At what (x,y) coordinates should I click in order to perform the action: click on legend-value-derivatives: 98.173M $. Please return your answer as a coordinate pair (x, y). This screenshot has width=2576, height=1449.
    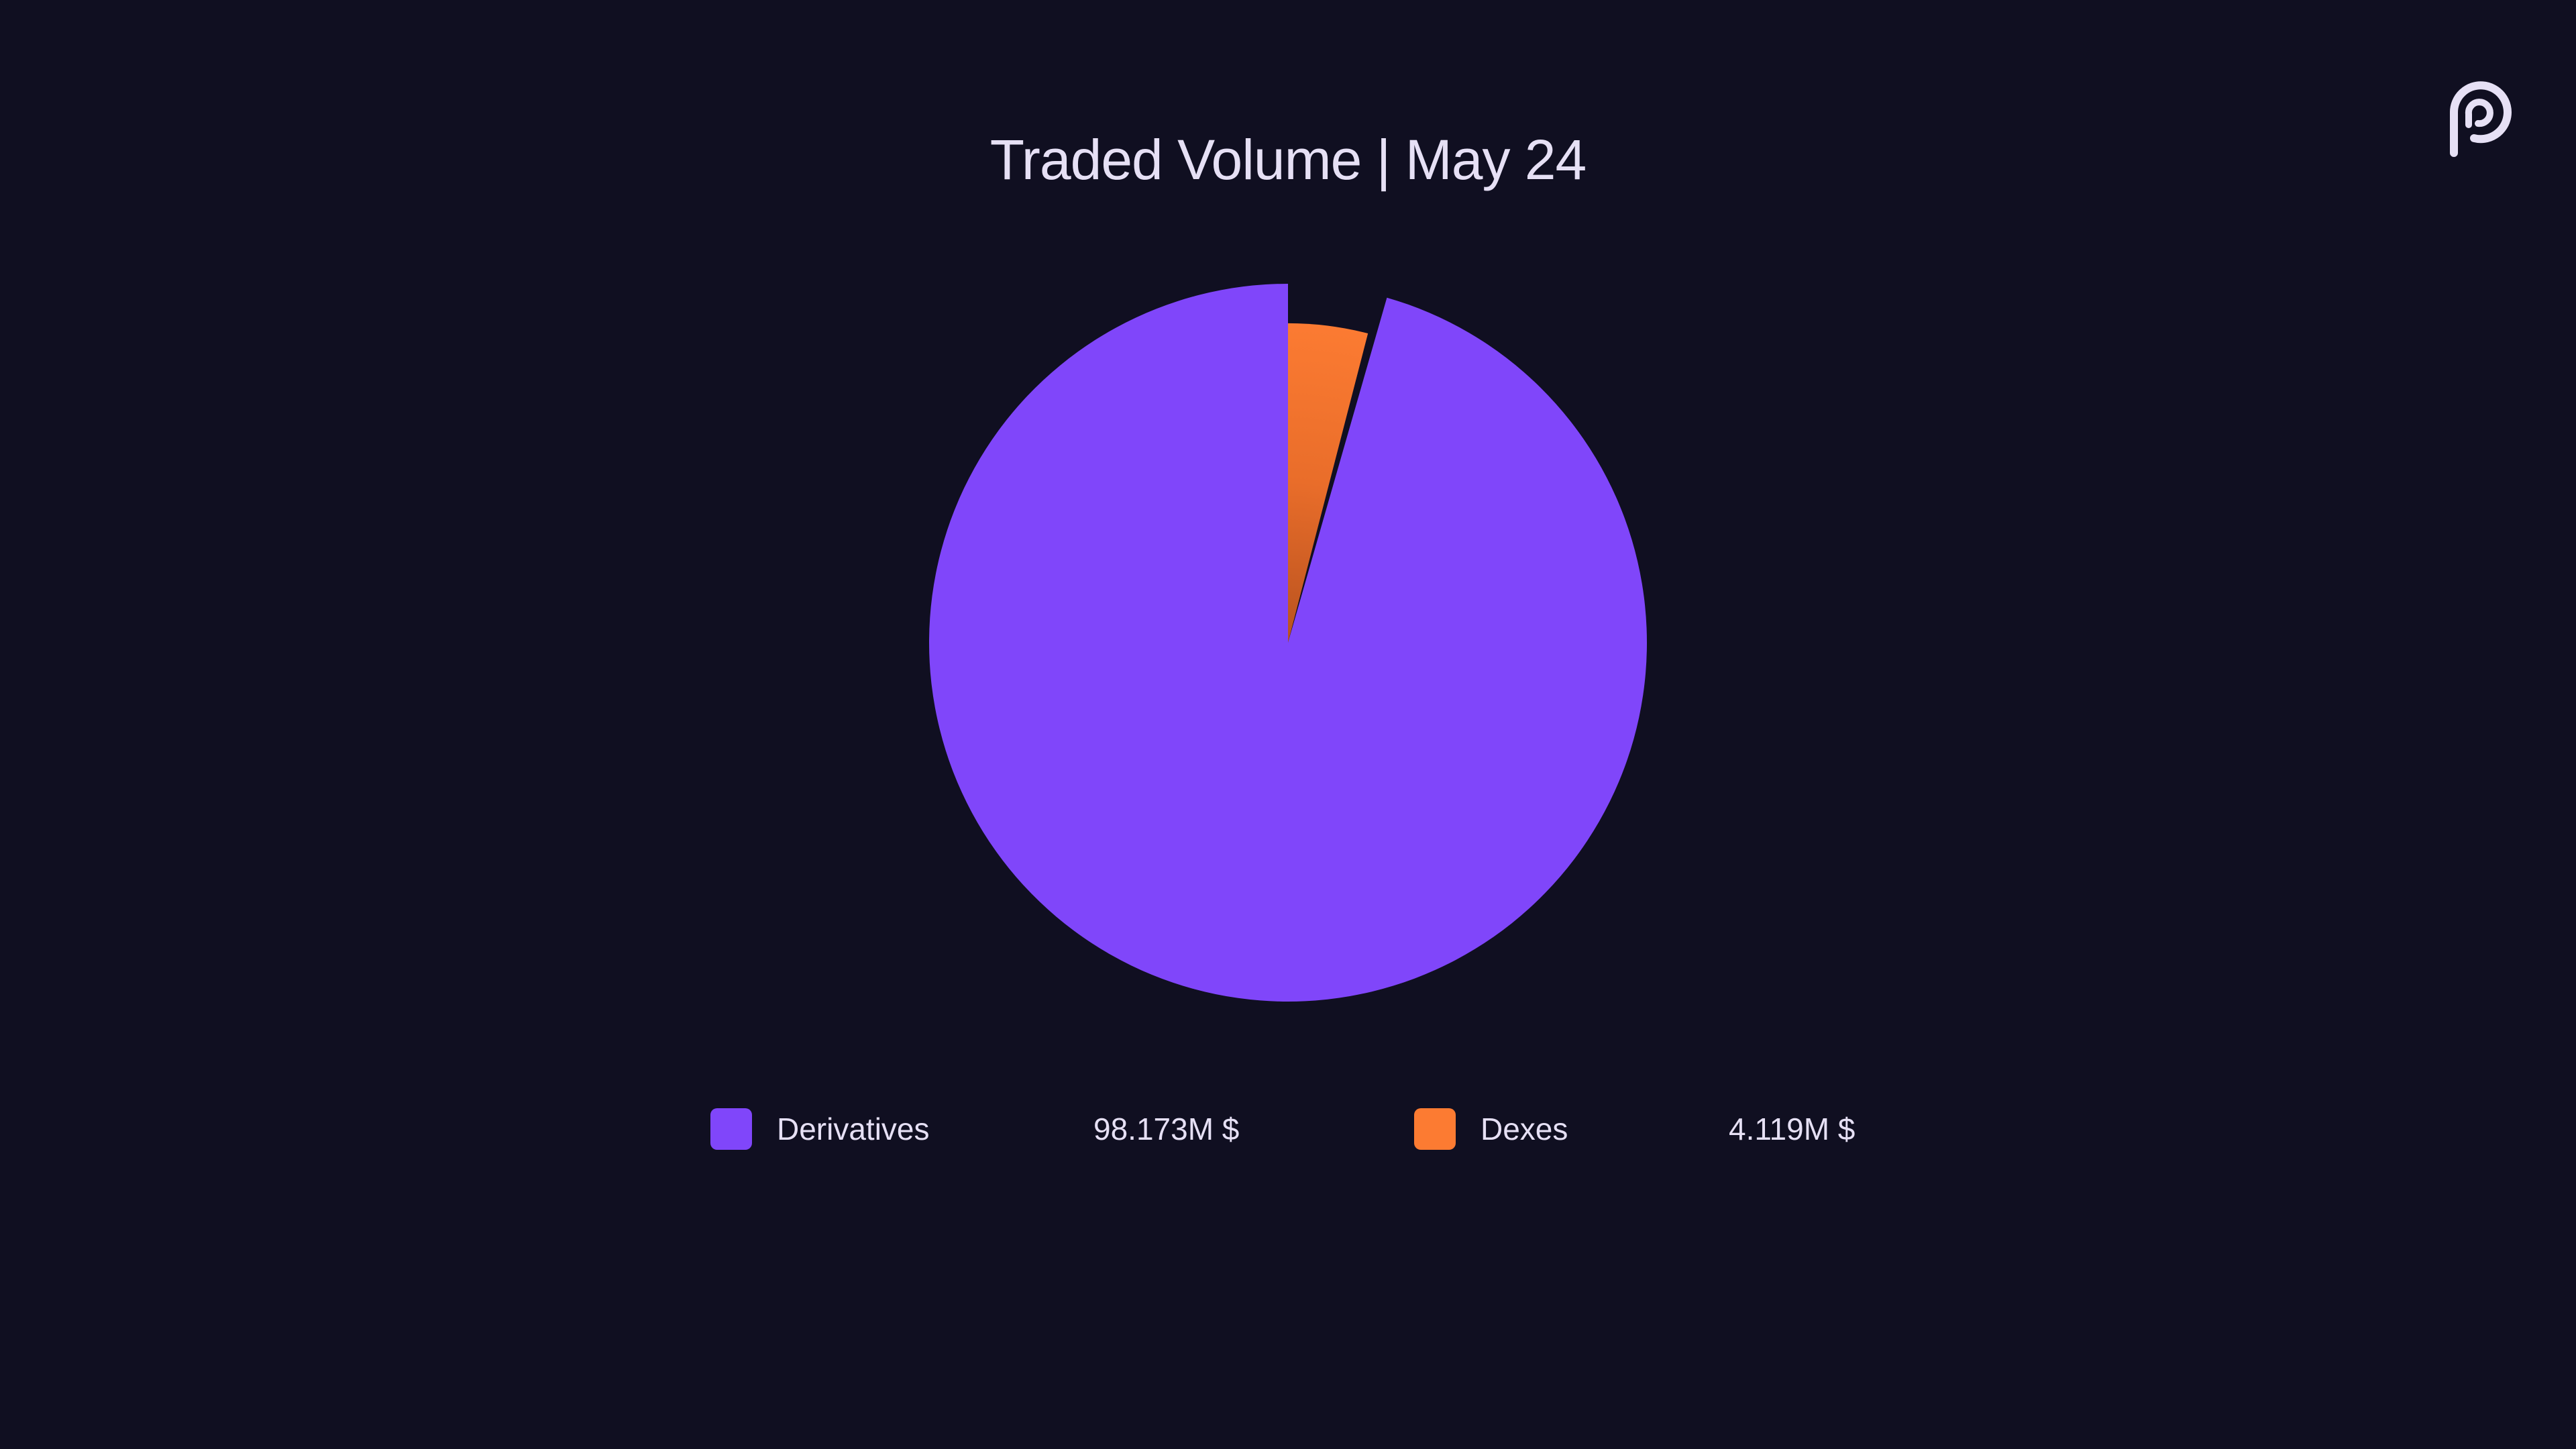
    Looking at the image, I should click on (1166, 1129).